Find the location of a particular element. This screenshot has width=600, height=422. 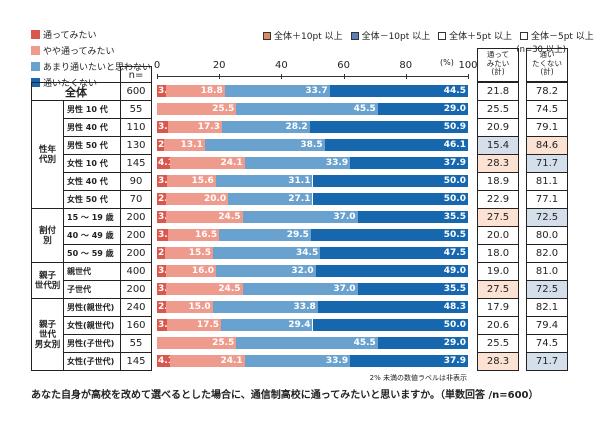

want-total: 27.5 is located at coordinates (498, 289).